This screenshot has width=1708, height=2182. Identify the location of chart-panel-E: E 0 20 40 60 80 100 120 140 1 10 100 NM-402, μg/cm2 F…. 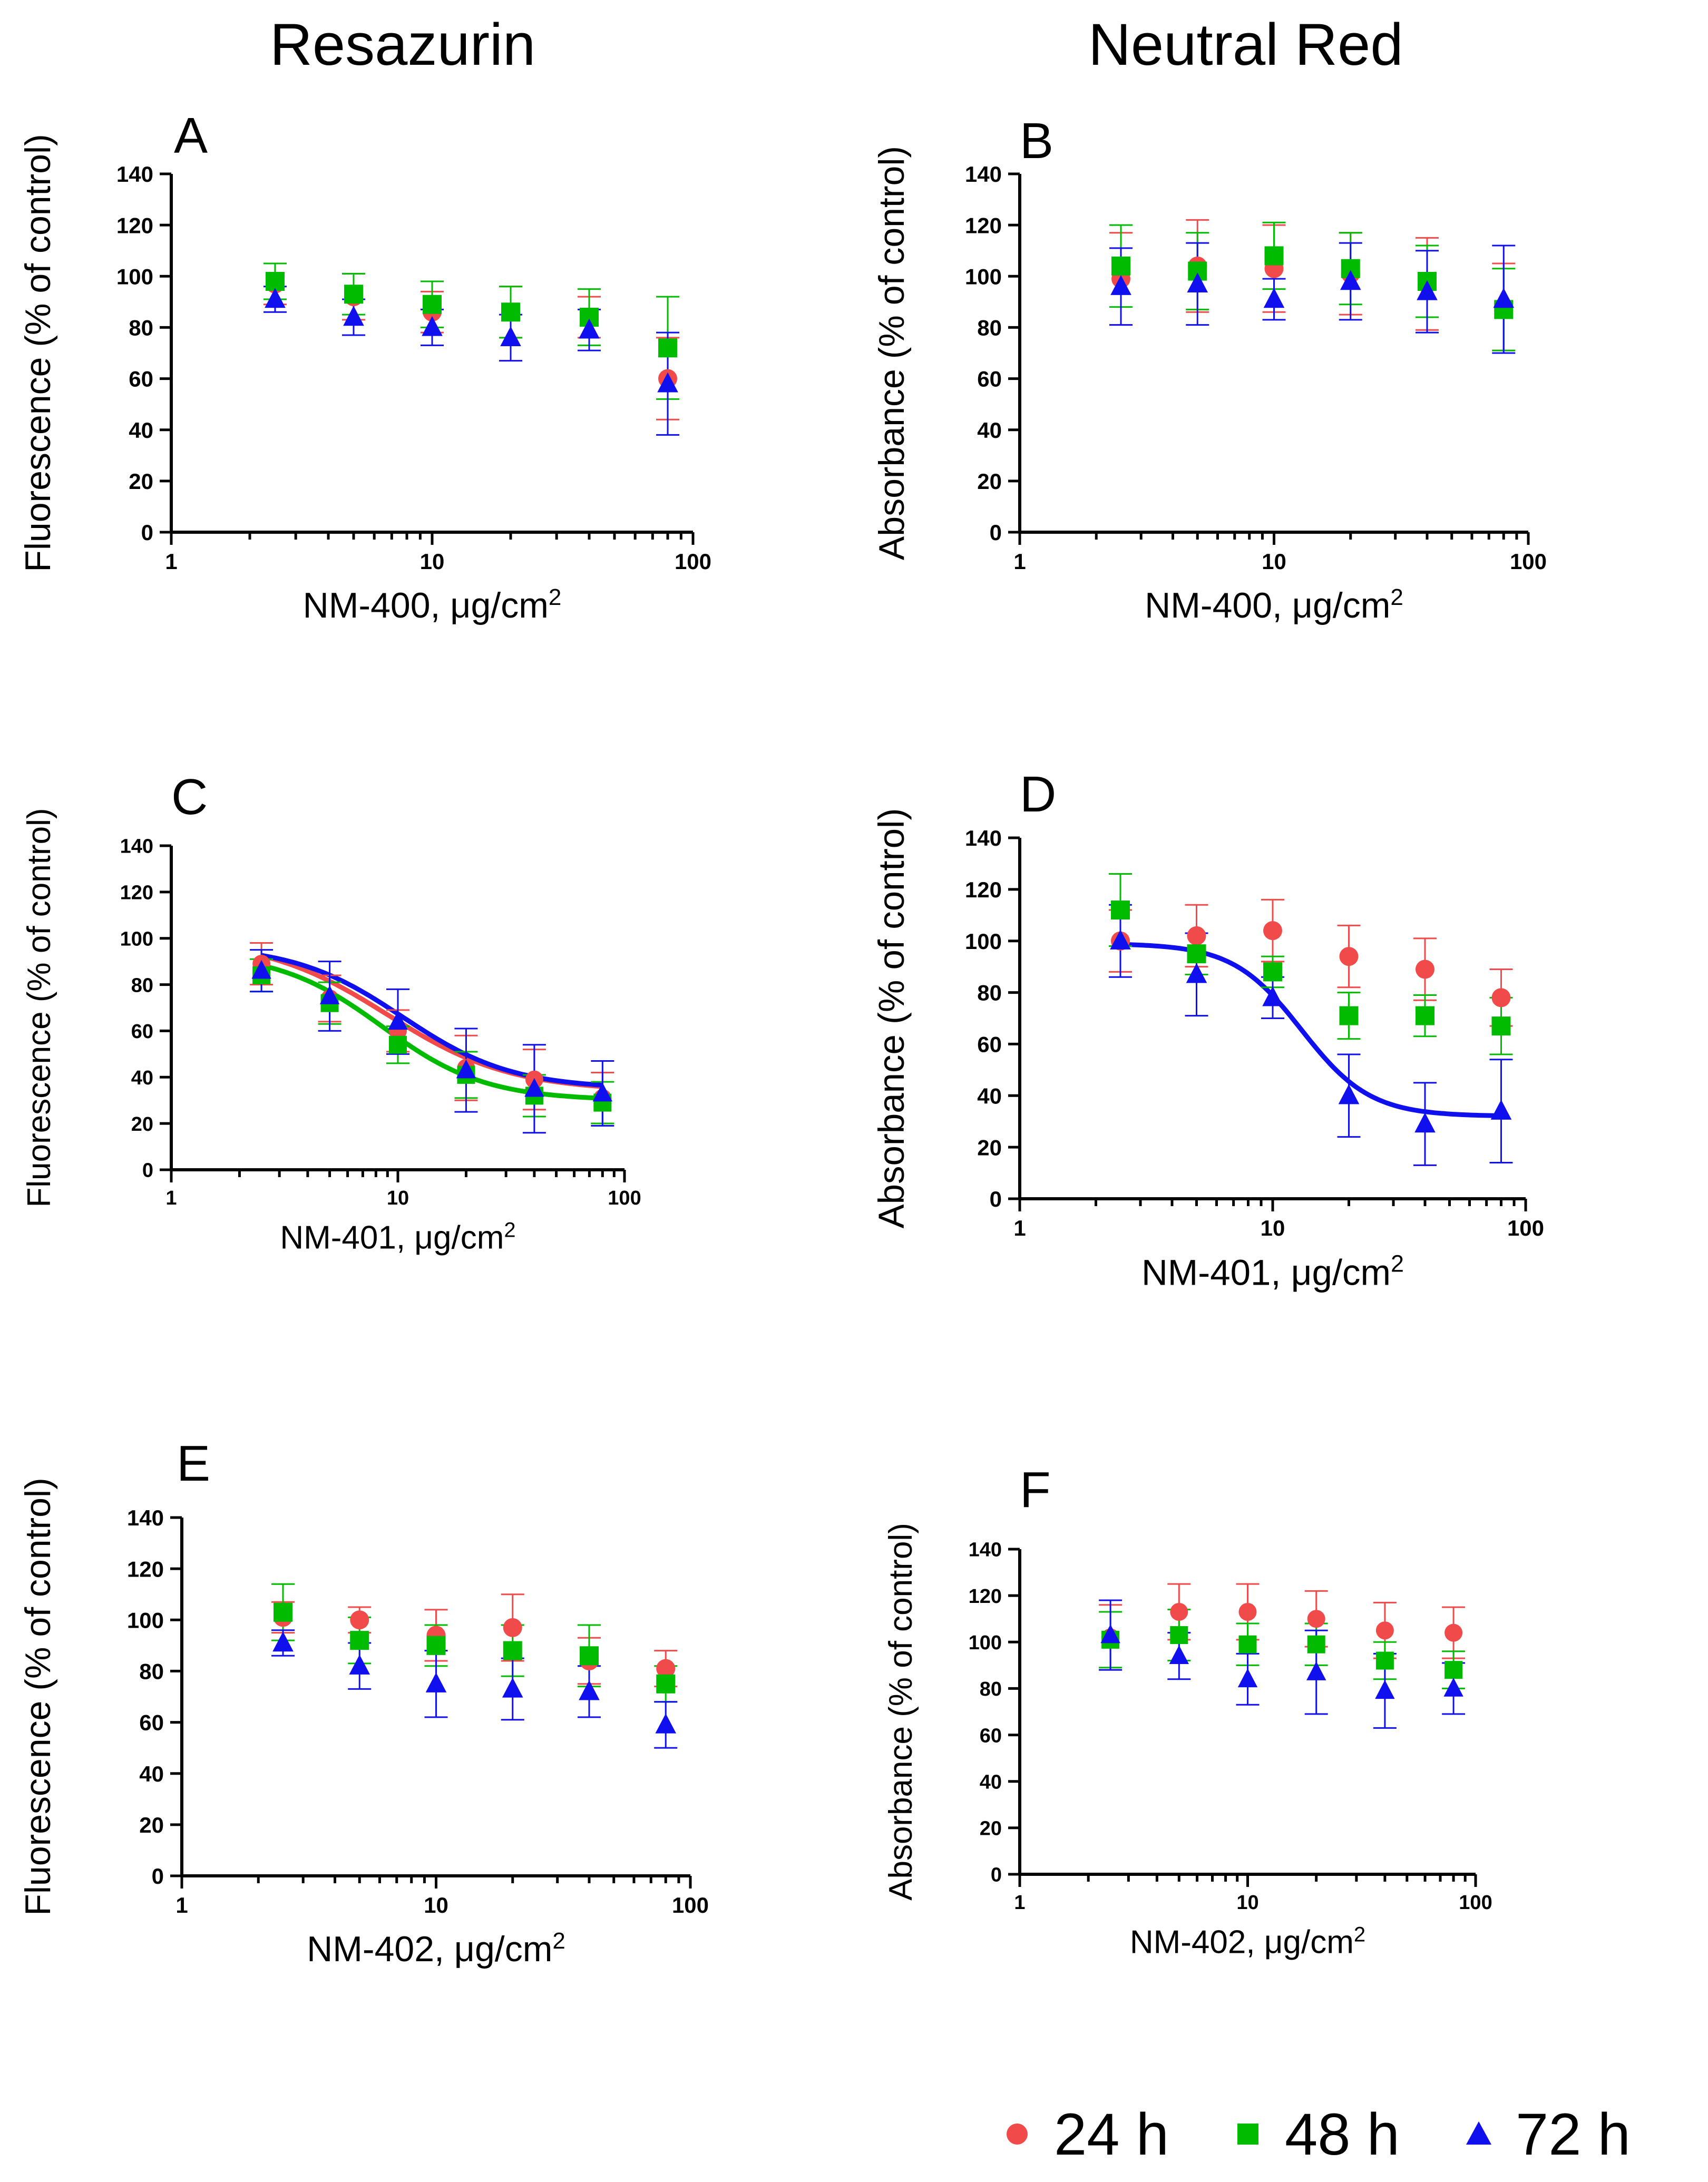
(363, 1702).